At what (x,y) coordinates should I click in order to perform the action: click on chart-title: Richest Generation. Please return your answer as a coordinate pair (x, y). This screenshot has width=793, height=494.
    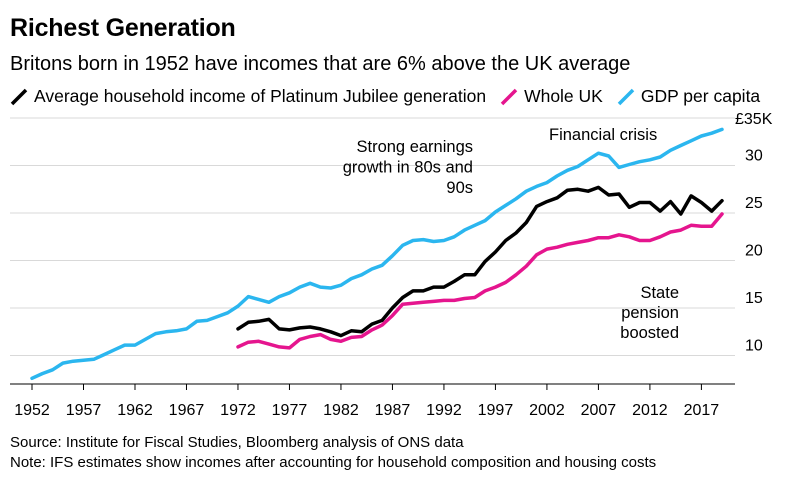
    Looking at the image, I should click on (123, 28).